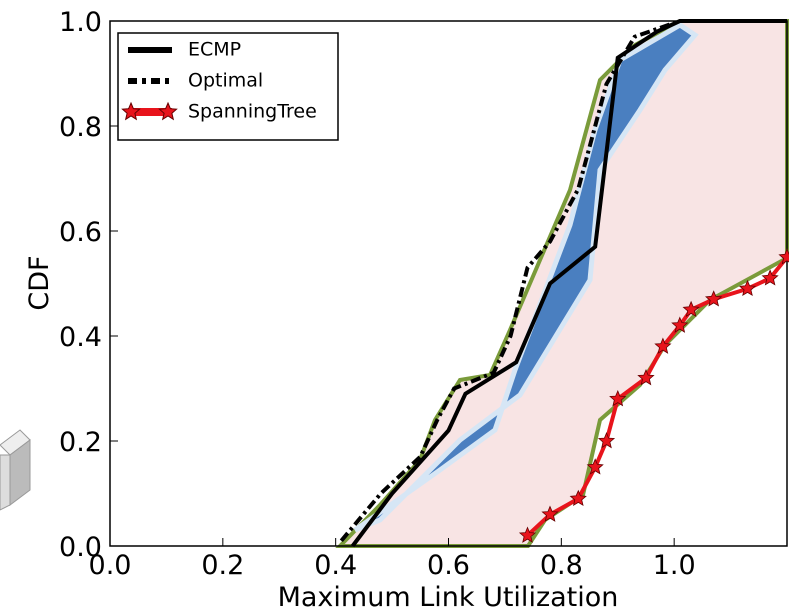 The height and width of the screenshot is (613, 789). I want to click on legend-label: SpanningTree, so click(252, 112).